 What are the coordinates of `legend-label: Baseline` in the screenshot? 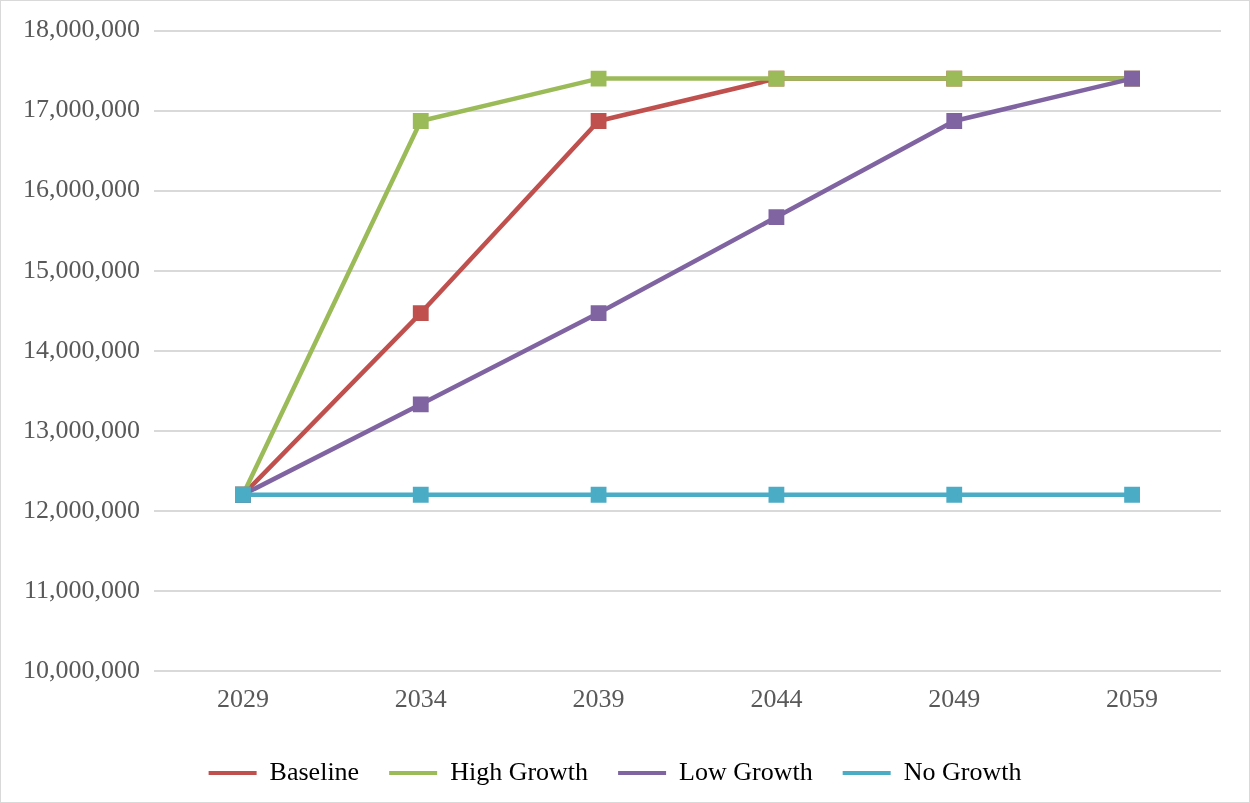 It's located at (314, 771).